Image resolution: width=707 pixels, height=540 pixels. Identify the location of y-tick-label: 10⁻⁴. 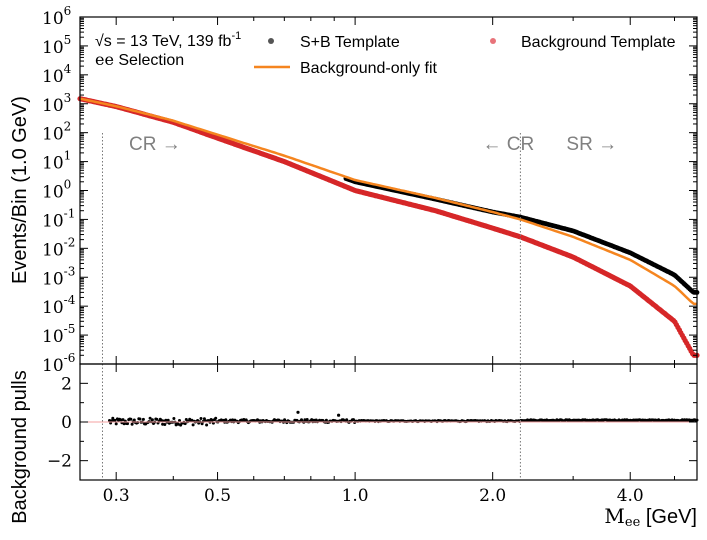
(59, 305).